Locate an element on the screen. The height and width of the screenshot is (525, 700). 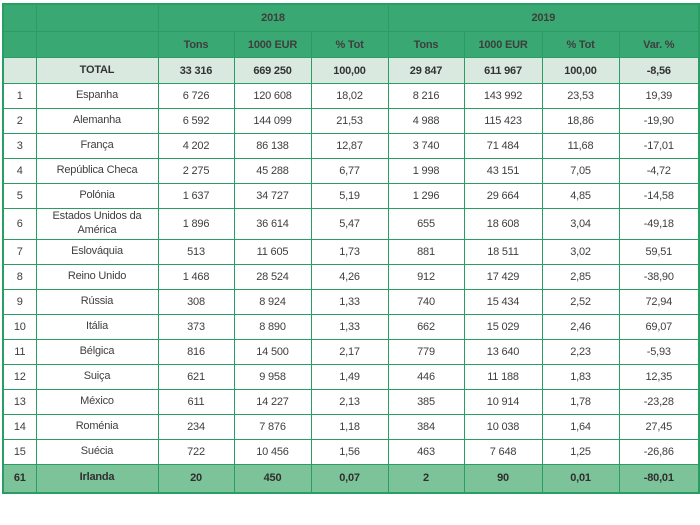
value-cell: -5,93 is located at coordinates (659, 351).